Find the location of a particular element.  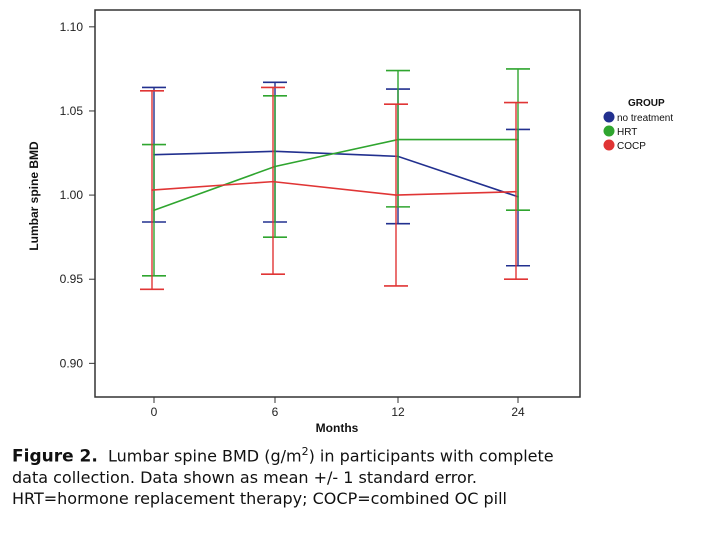

y-tick-label: 1.00 is located at coordinates (72, 195).